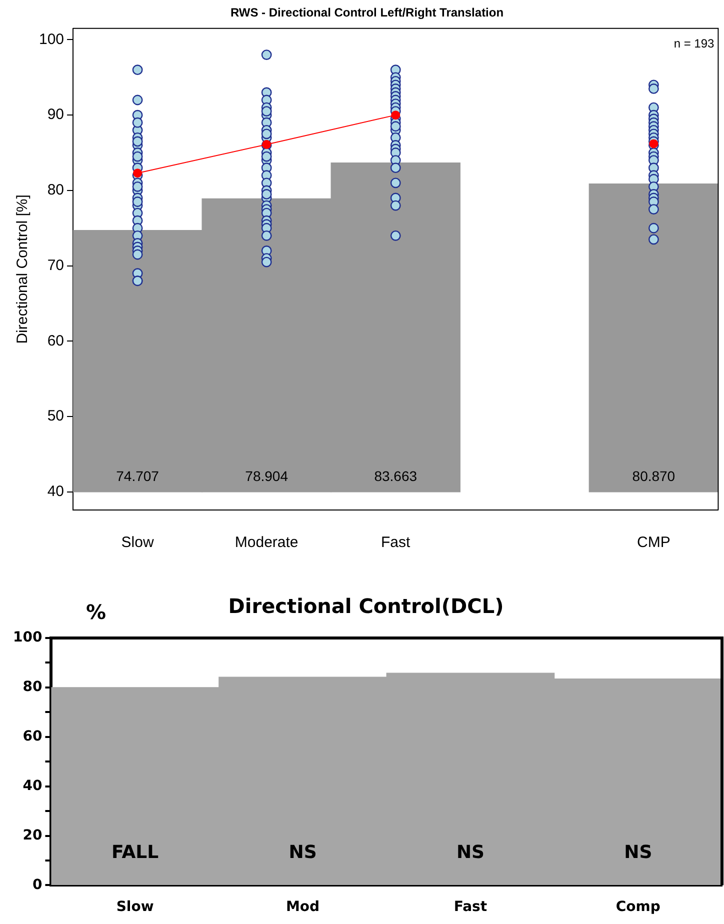 This screenshot has height=924, width=724. What do you see at coordinates (396, 476) in the screenshot?
I see `data-label: 83.663` at bounding box center [396, 476].